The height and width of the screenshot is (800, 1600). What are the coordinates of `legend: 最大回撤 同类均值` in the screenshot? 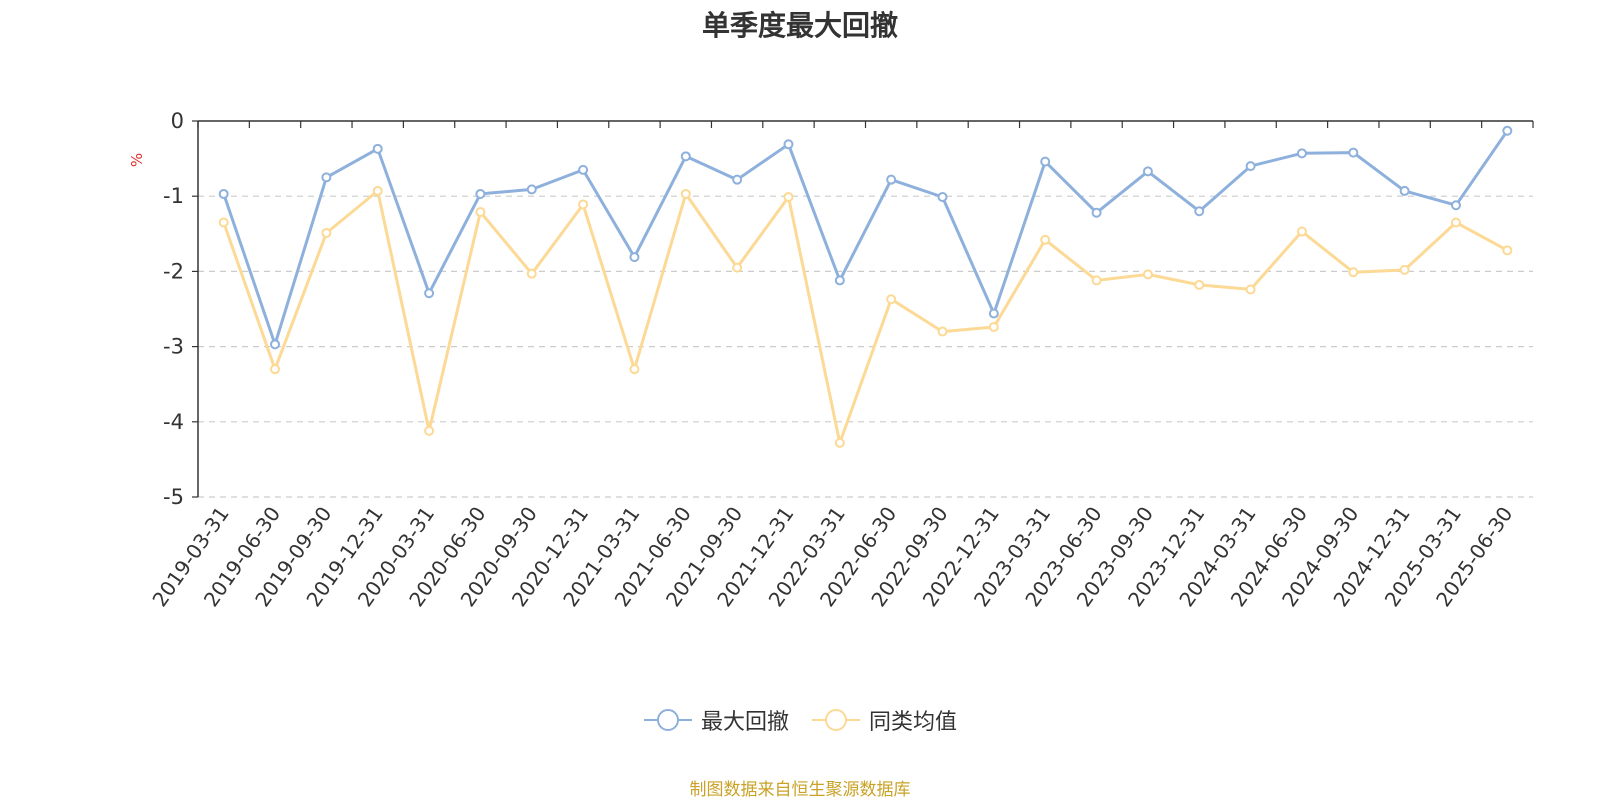 It's located at (800, 720).